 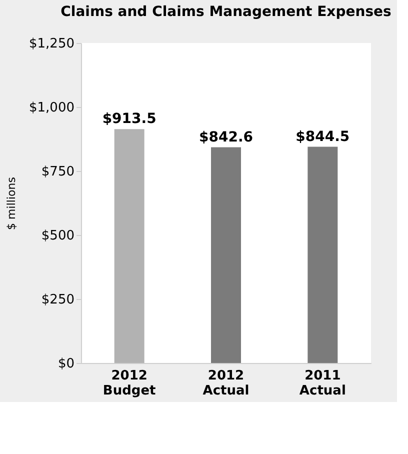 I want to click on y-tick-label: $0, so click(x=66, y=364).